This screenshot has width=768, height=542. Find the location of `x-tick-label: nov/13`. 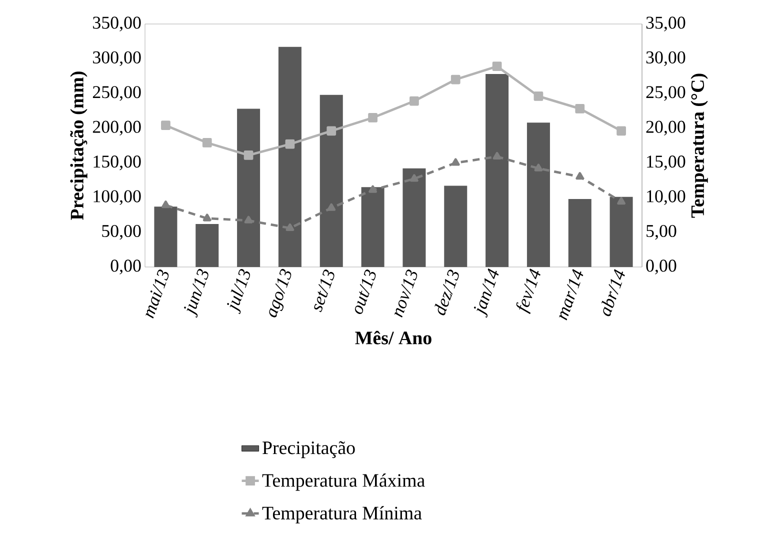

x-tick-label: nov/13 is located at coordinates (406, 294).